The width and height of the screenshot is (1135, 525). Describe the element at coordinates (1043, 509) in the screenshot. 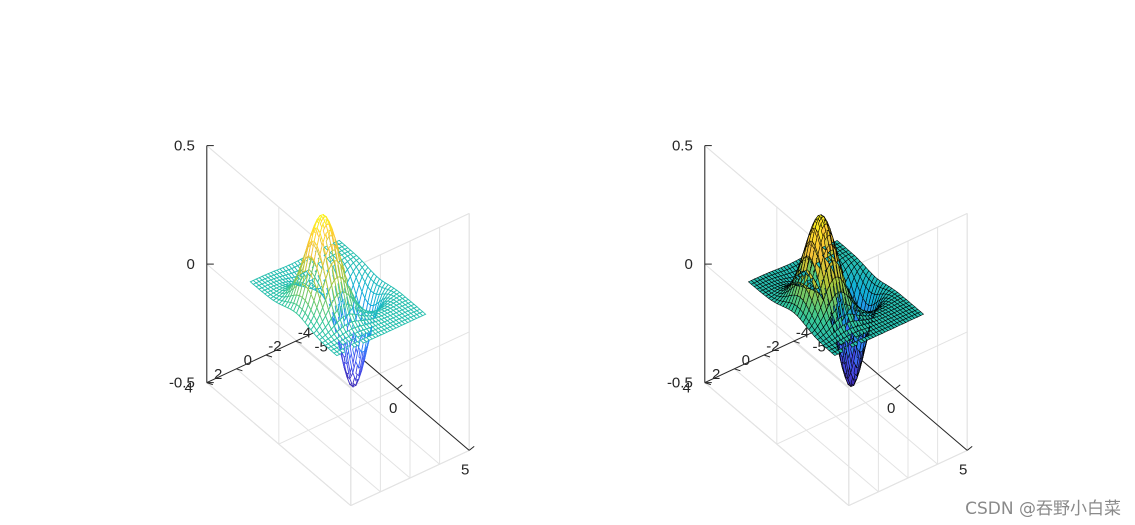

I see `watermark-text: CSDN @吞野小白菜` at that location.